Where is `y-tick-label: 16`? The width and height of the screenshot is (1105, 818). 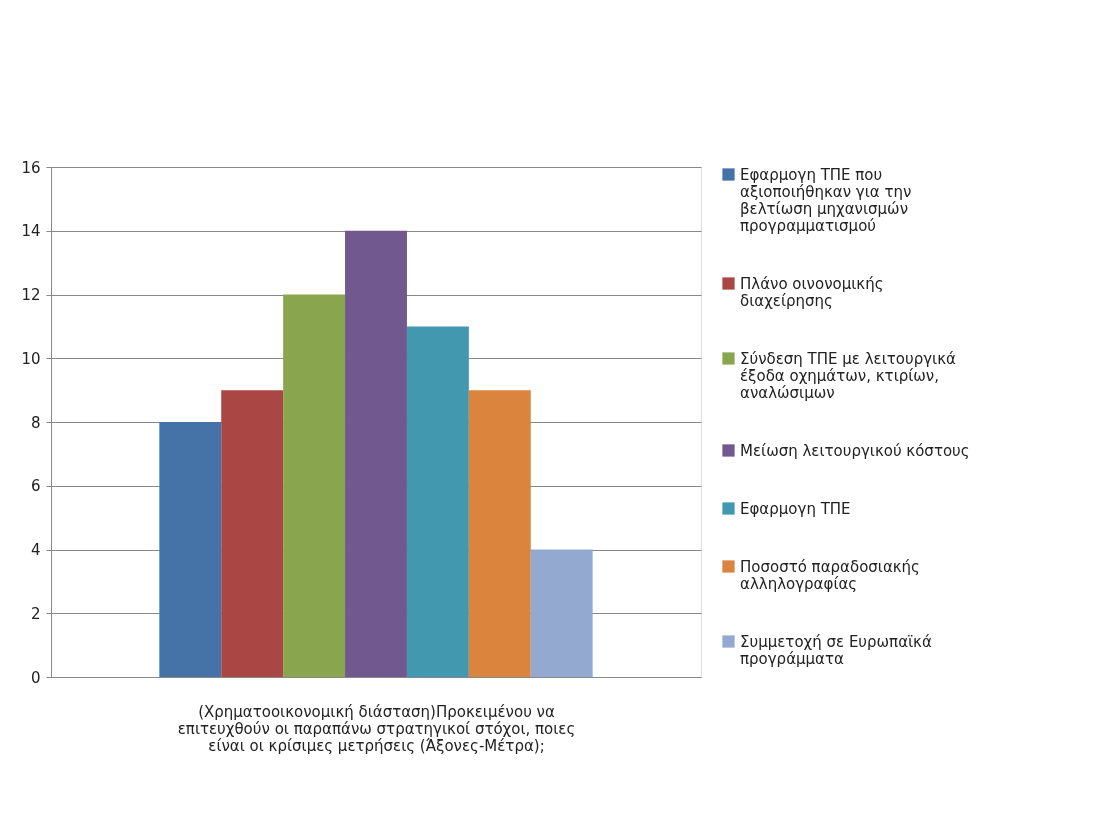 y-tick-label: 16 is located at coordinates (31, 167).